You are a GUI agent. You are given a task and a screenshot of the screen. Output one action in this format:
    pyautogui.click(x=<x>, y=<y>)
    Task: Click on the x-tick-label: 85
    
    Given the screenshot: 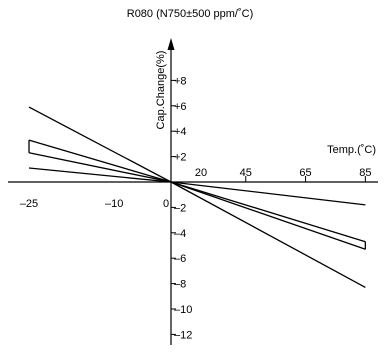 What is the action you would take?
    pyautogui.click(x=365, y=173)
    